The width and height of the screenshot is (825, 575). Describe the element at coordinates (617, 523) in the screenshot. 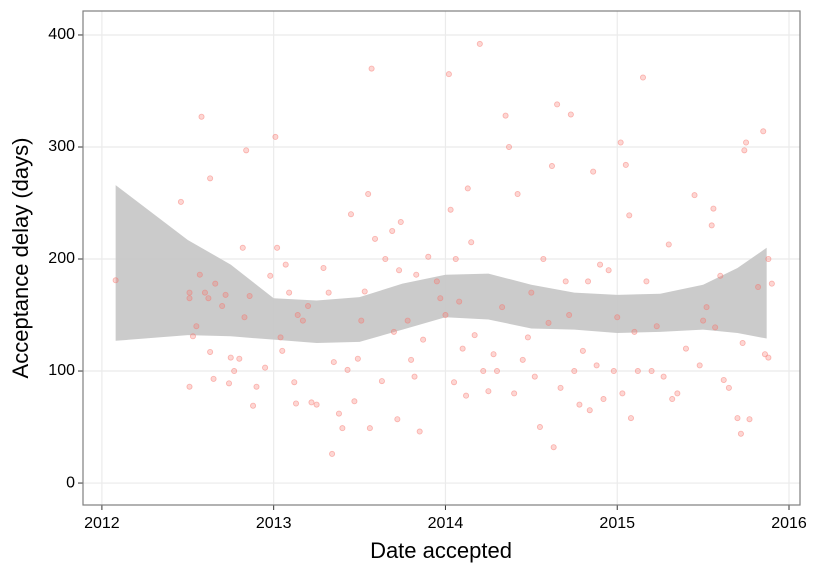

I see `x-tick-label: 2015` at that location.